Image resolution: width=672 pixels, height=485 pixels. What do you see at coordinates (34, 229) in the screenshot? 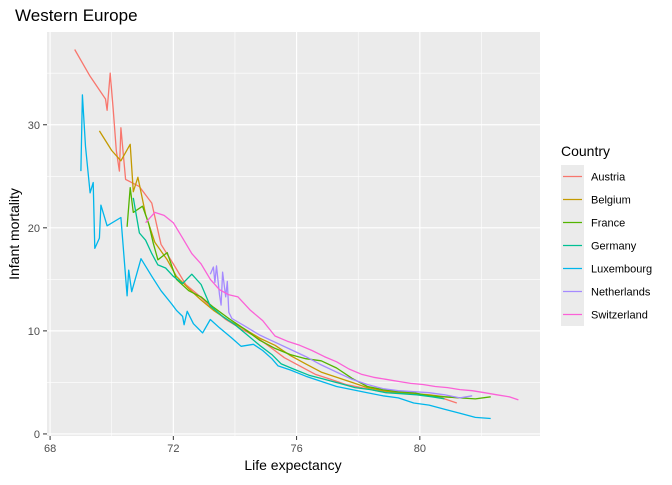
I see `y-tick-label: 20` at bounding box center [34, 229].